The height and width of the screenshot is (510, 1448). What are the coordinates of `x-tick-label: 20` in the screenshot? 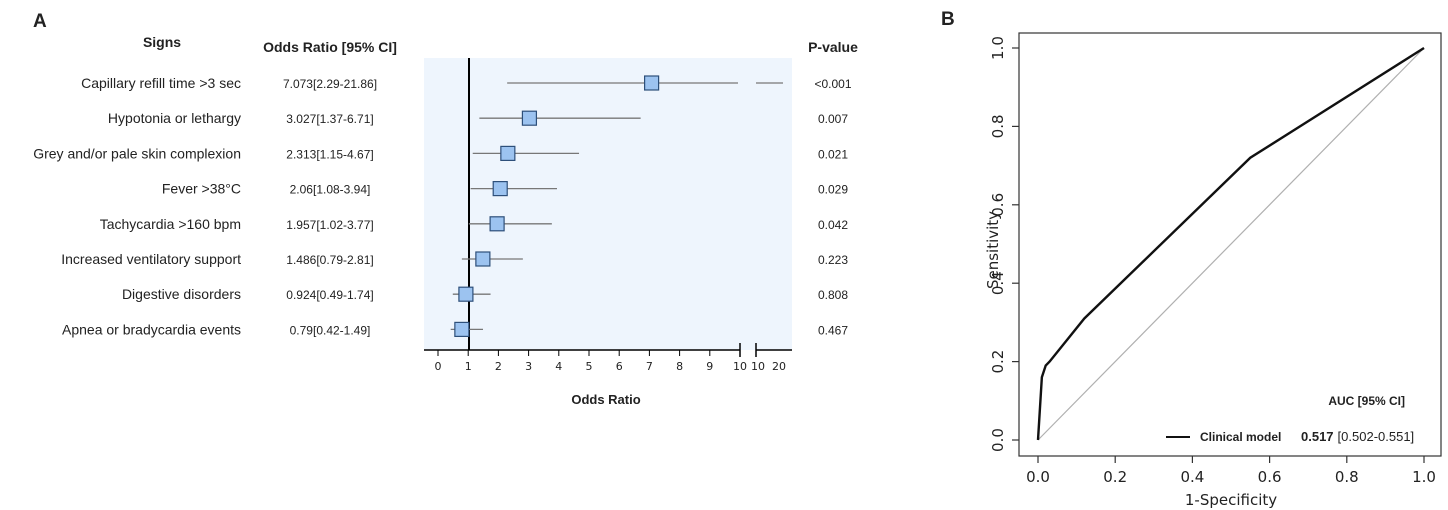 It's located at (779, 366).